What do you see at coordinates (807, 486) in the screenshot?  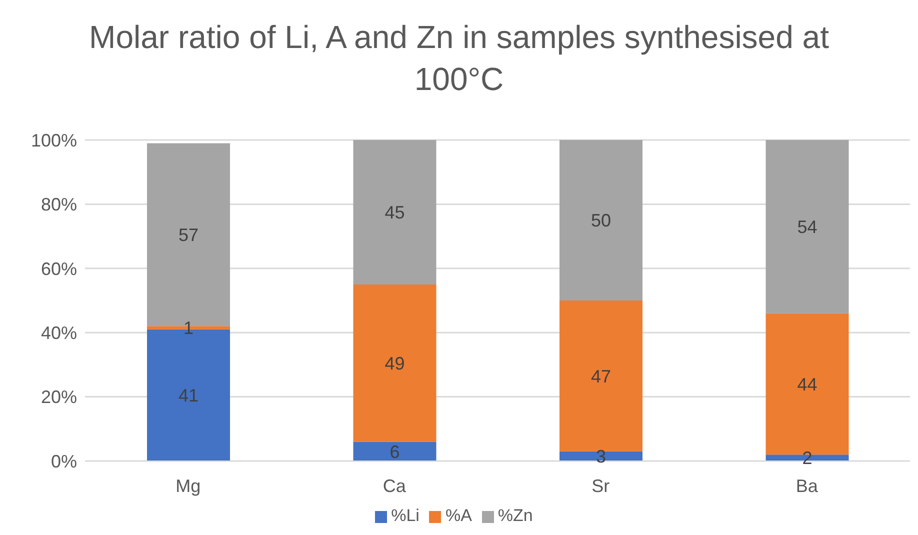 I see `x-tick-label: Ba` at bounding box center [807, 486].